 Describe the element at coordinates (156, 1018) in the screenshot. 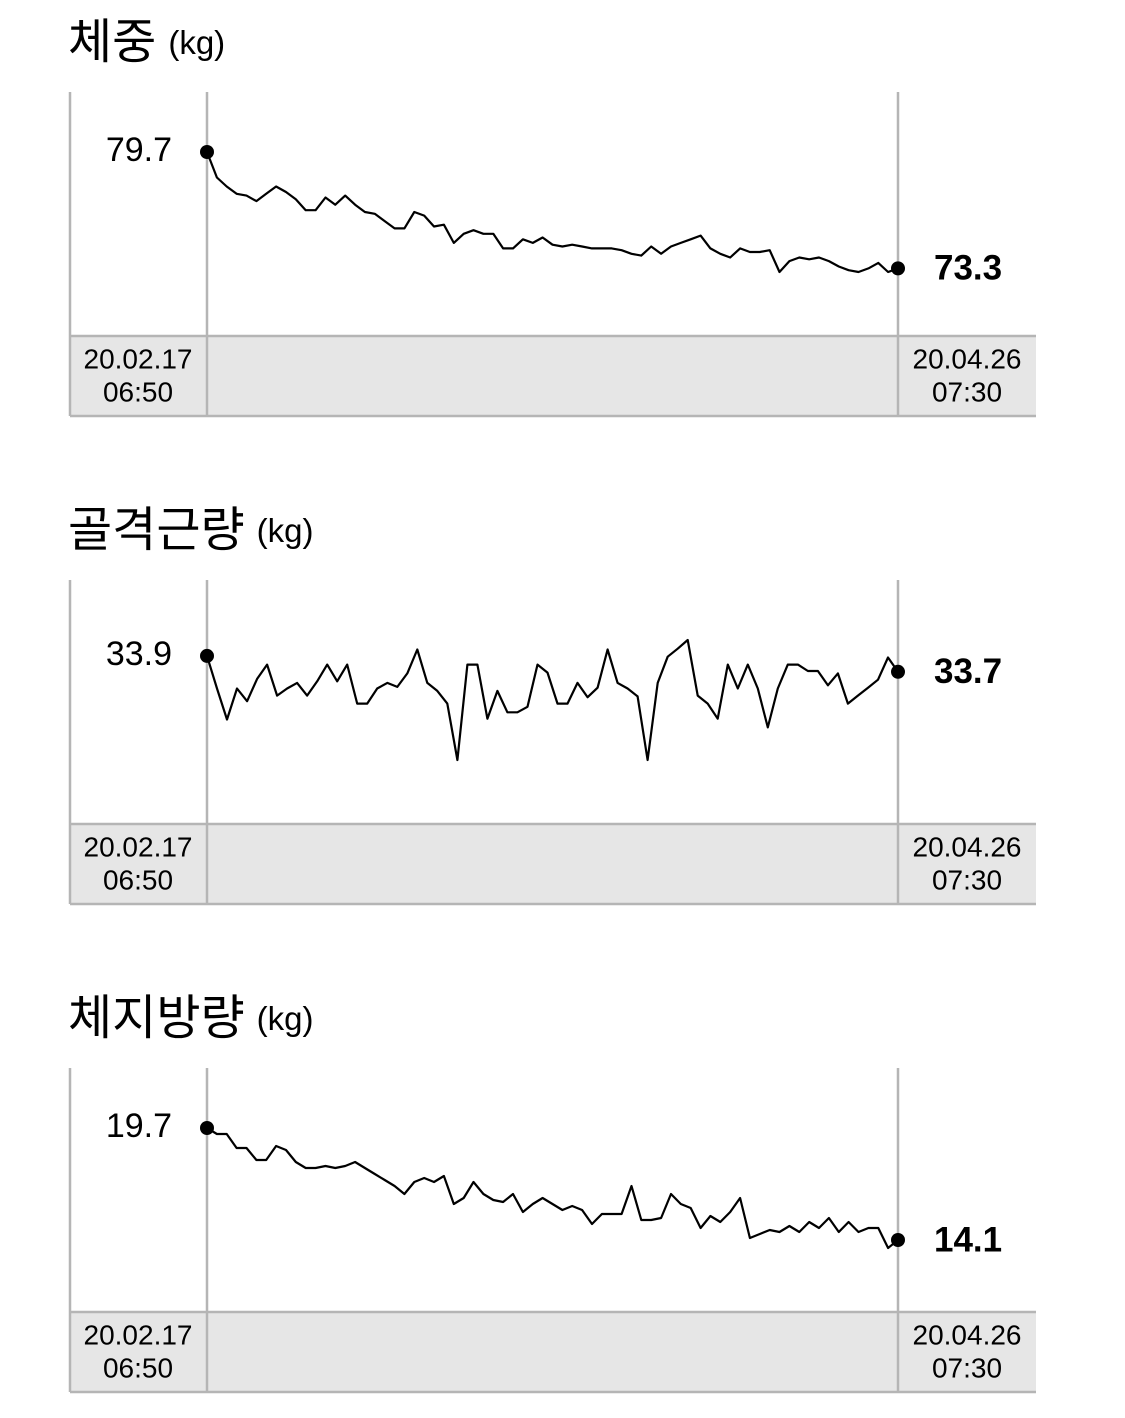

I see `title-text: 체지방량` at that location.